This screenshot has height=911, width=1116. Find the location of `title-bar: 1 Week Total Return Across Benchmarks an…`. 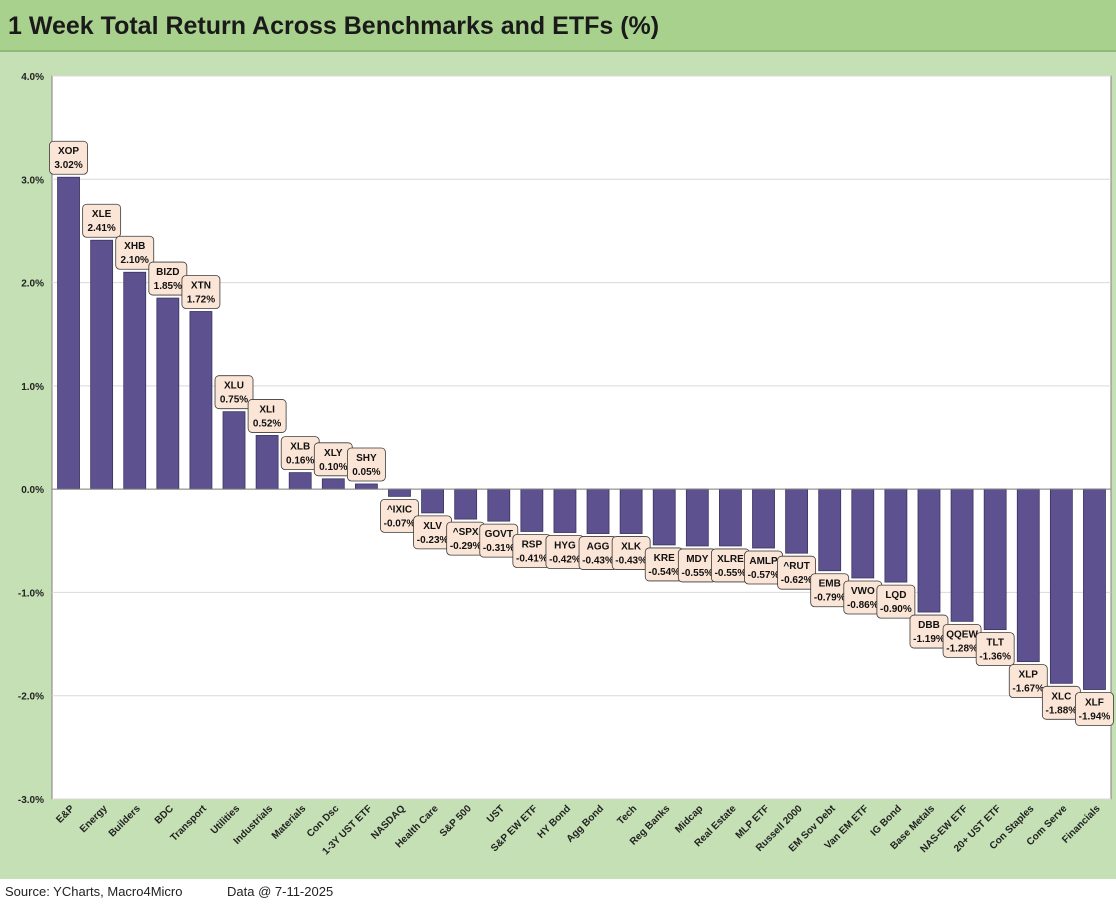

title-bar: 1 Week Total Return Across Benchmarks an… is located at coordinates (558, 26).